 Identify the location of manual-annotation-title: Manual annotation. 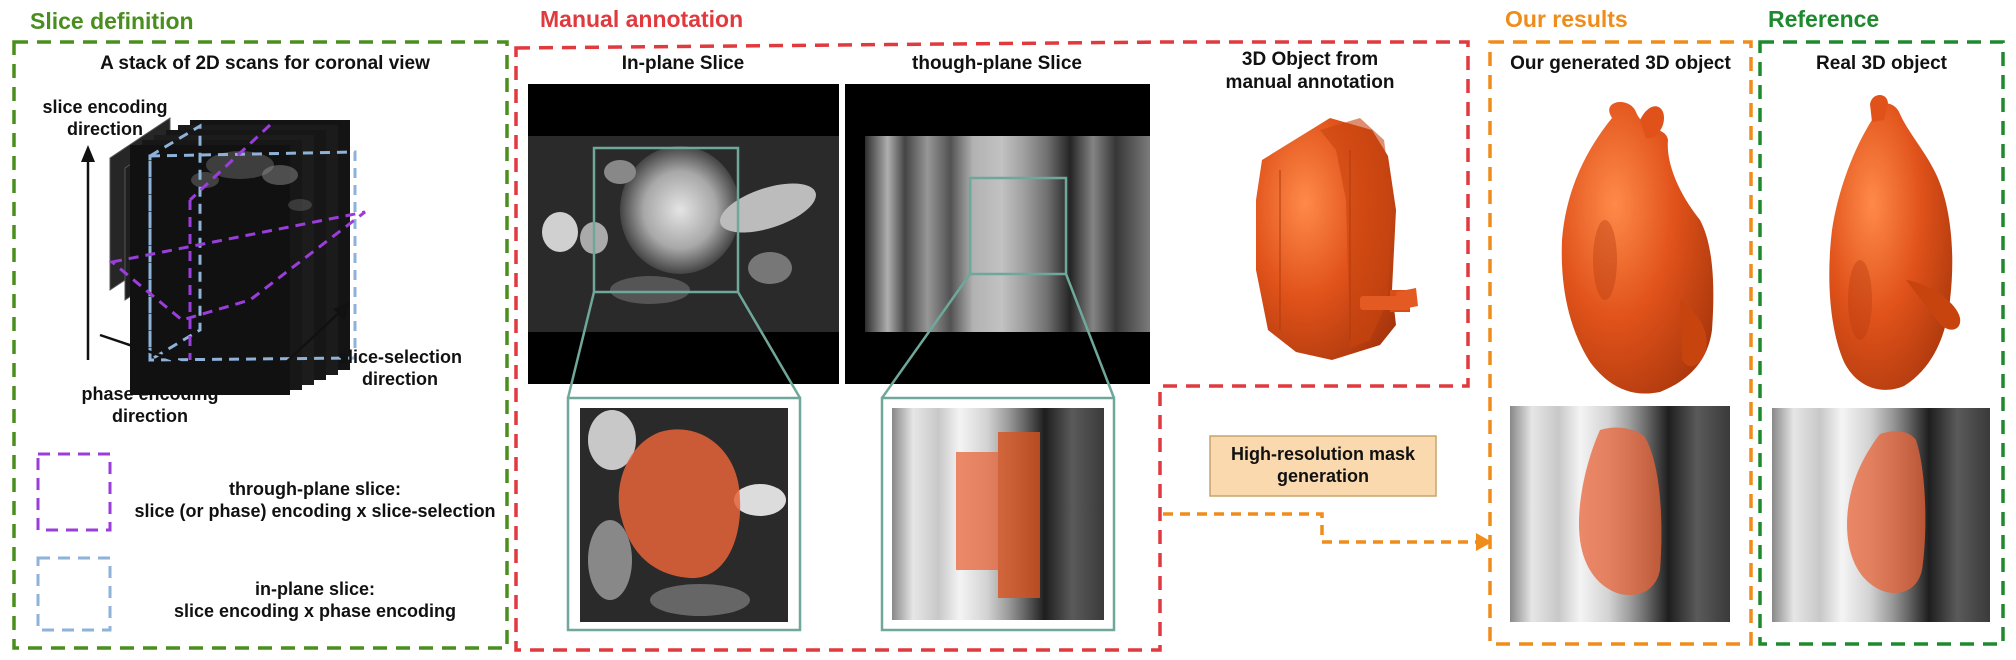
(642, 19).